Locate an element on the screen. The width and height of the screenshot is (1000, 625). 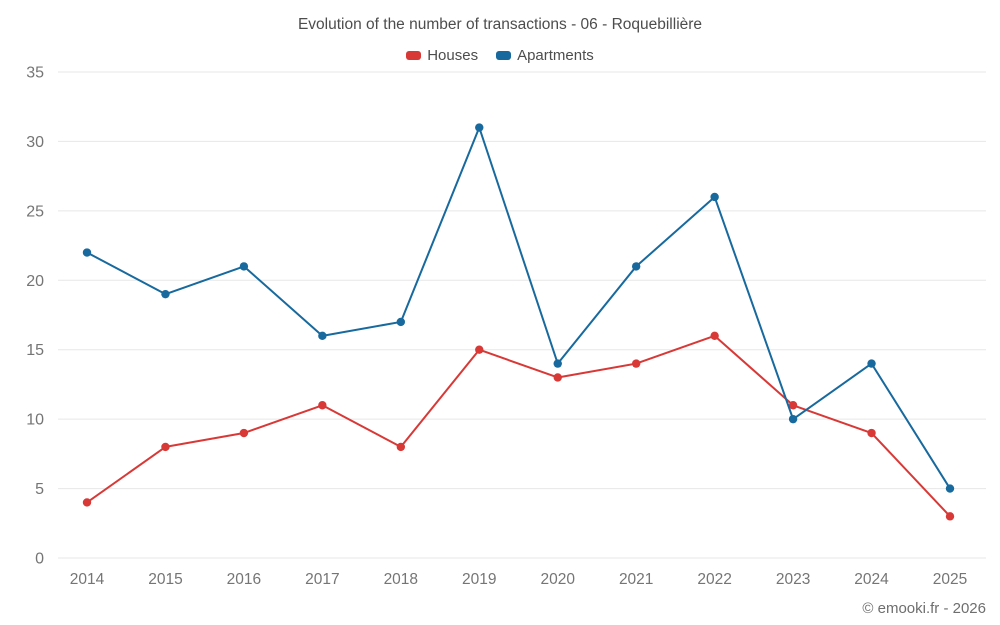
apartments-legend-marker-icon is located at coordinates (504, 55).